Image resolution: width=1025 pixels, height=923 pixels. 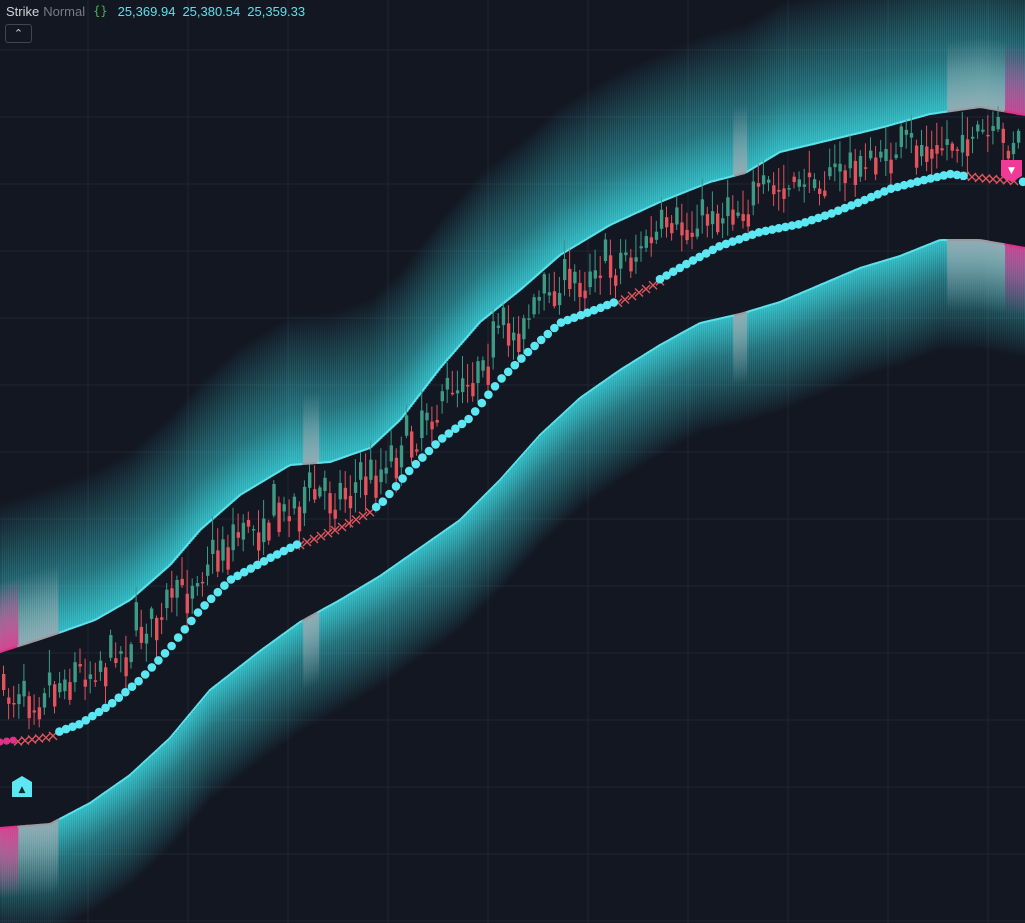 I want to click on buy-signal: ▲, so click(x=22, y=786).